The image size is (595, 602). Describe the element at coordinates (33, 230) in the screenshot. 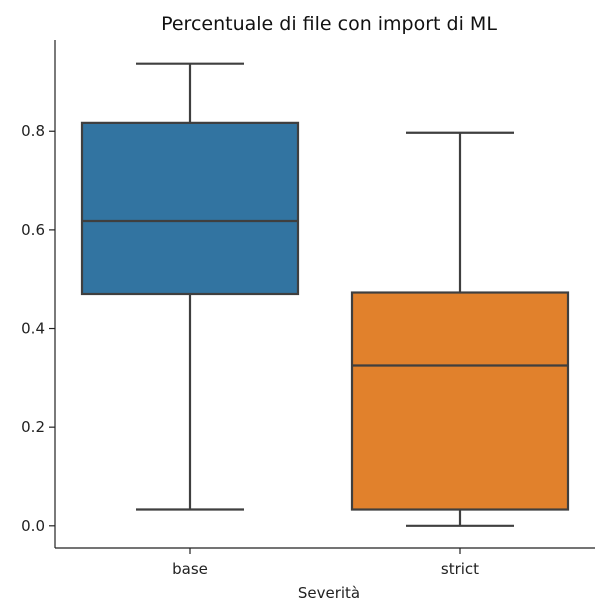

I see `y-tick-label: 0.6` at that location.